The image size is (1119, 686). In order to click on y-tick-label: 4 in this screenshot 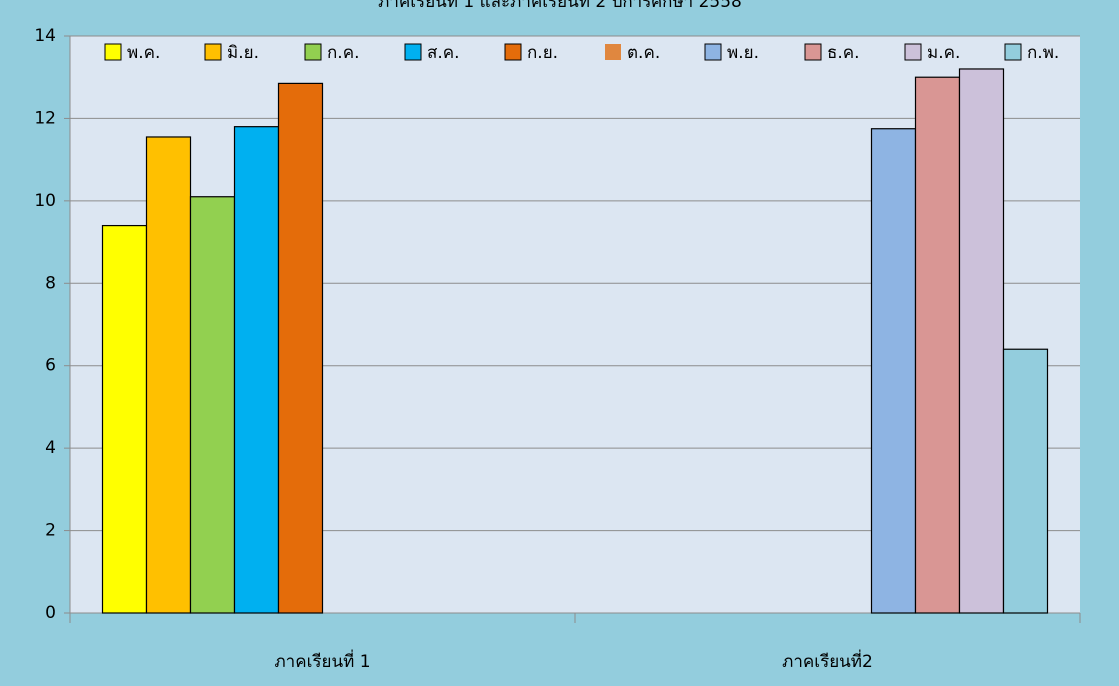, I will do `click(50, 448)`.